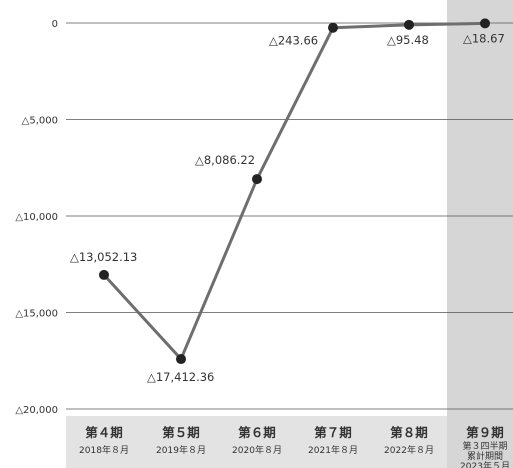 This screenshot has width=513, height=468. Describe the element at coordinates (333, 432) in the screenshot. I see `category-period-label: 第７期` at that location.